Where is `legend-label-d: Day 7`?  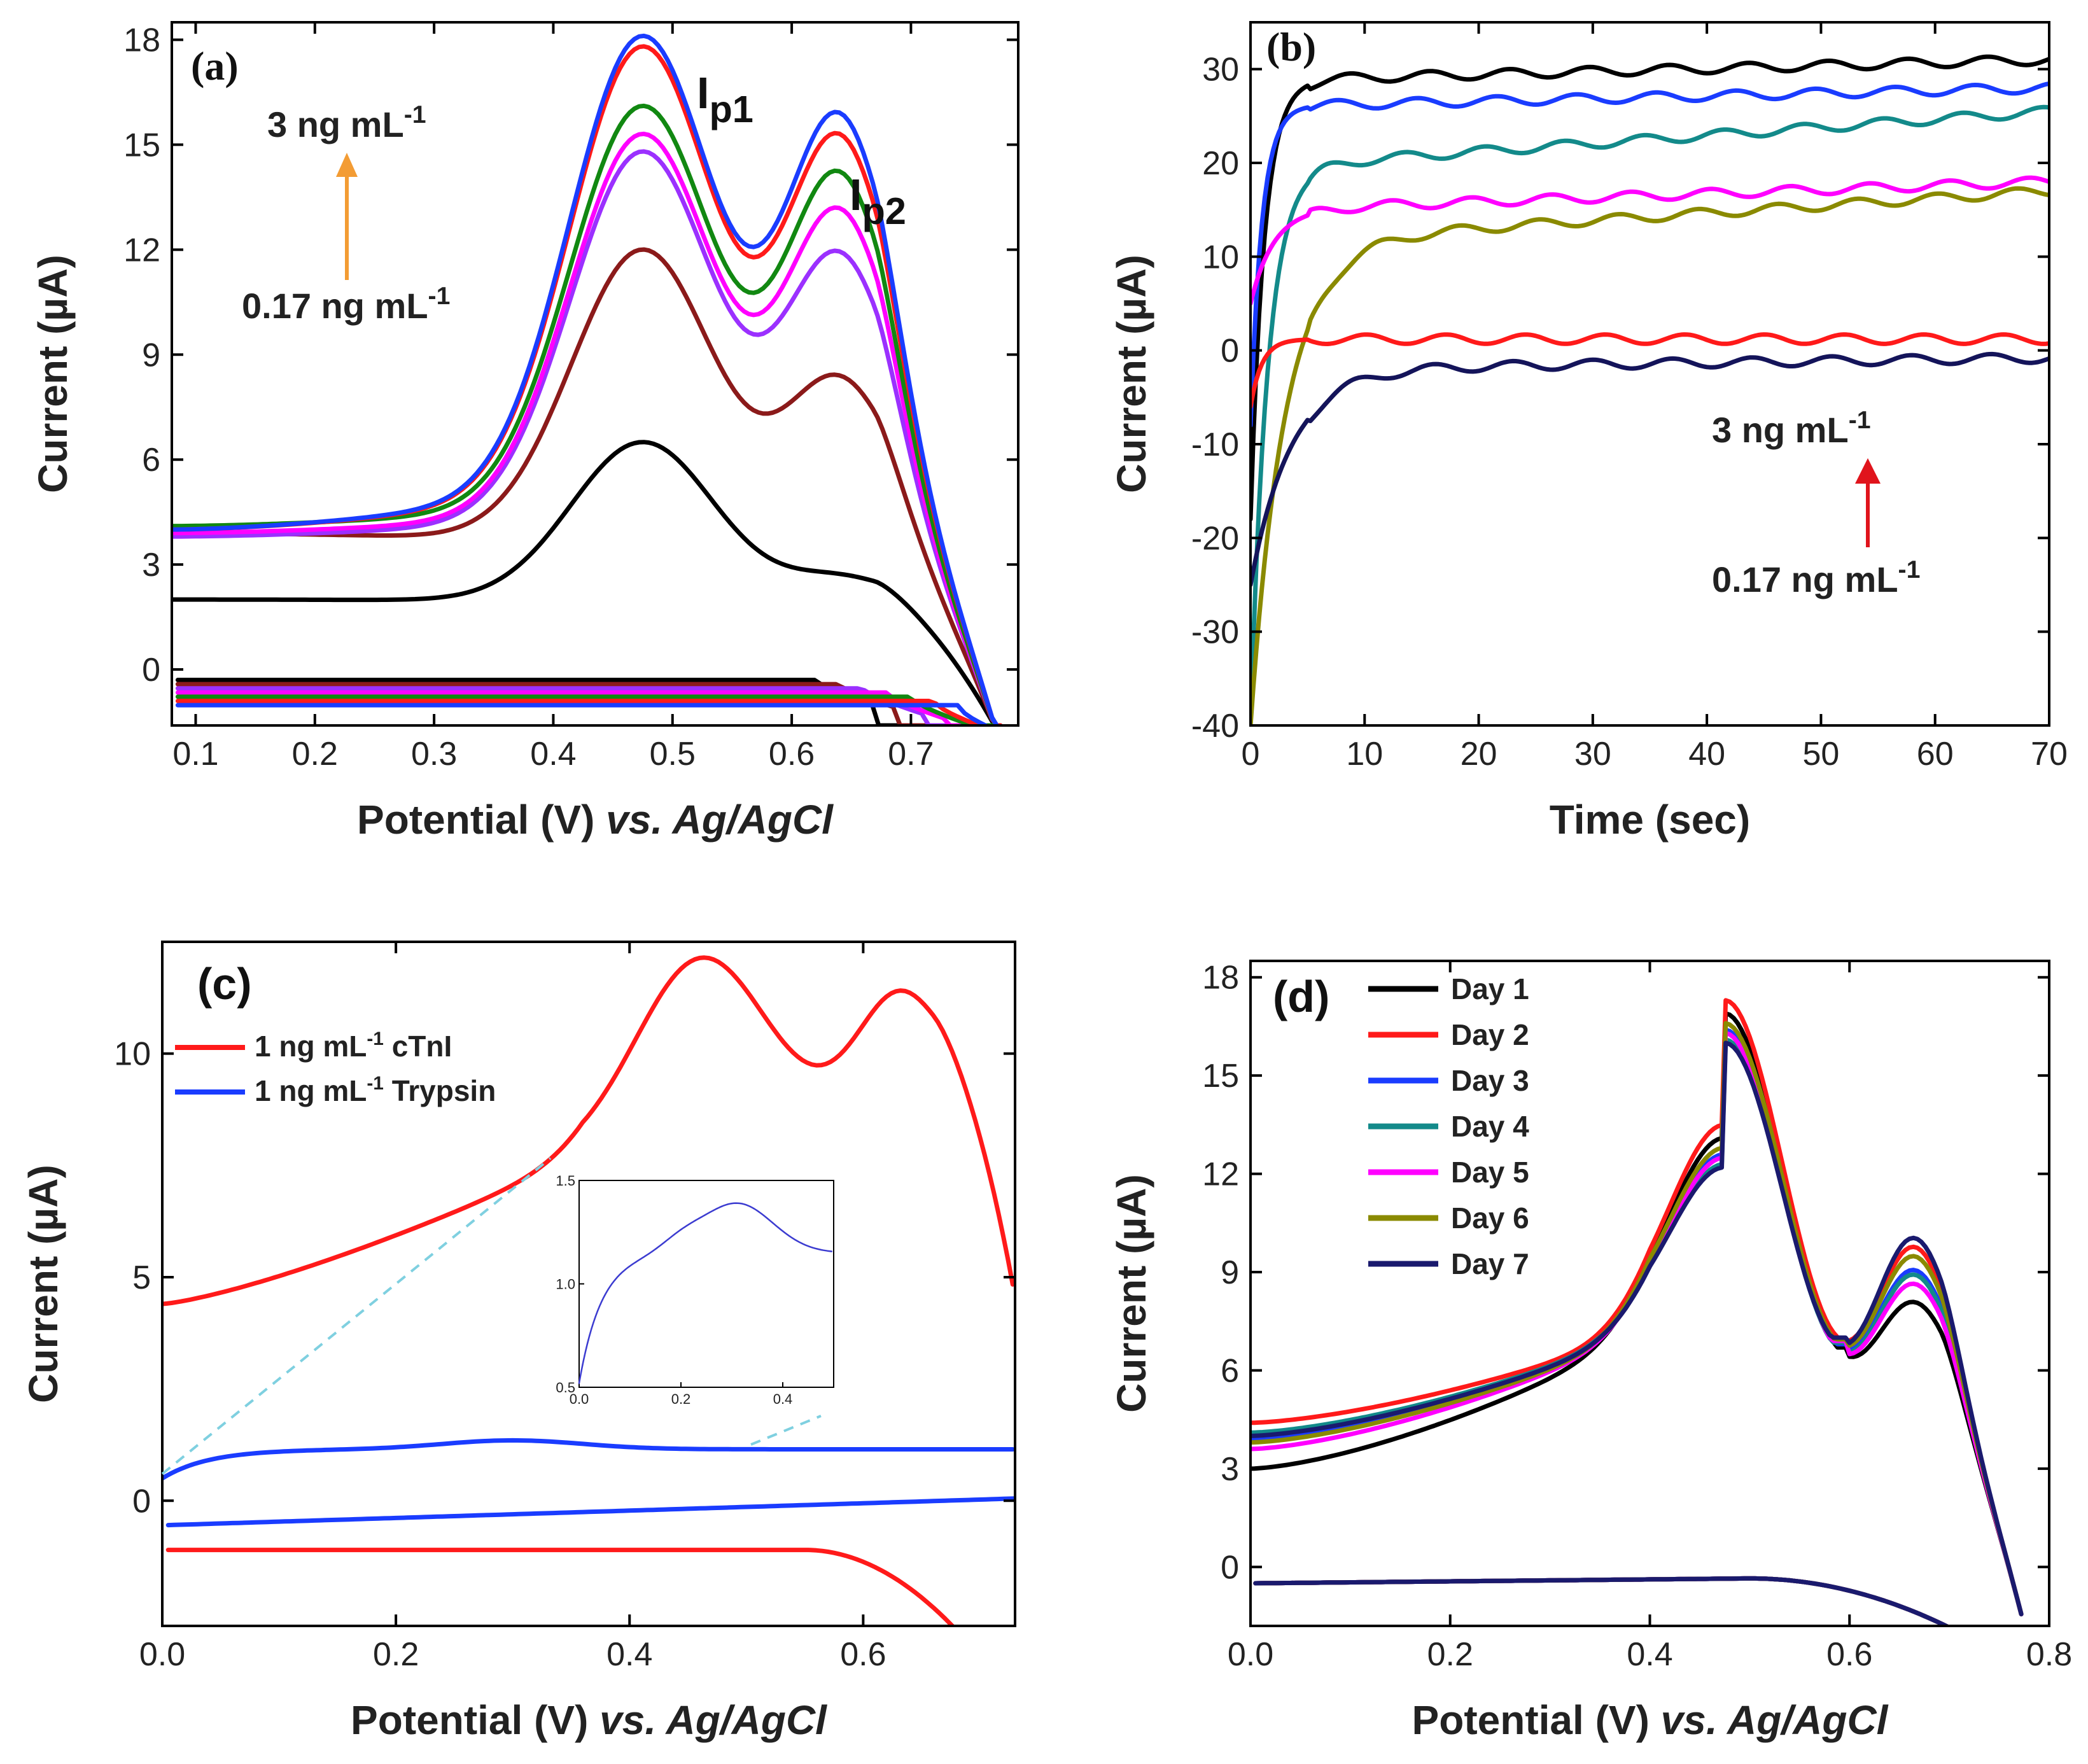 legend-label-d: Day 7 is located at coordinates (1490, 1263).